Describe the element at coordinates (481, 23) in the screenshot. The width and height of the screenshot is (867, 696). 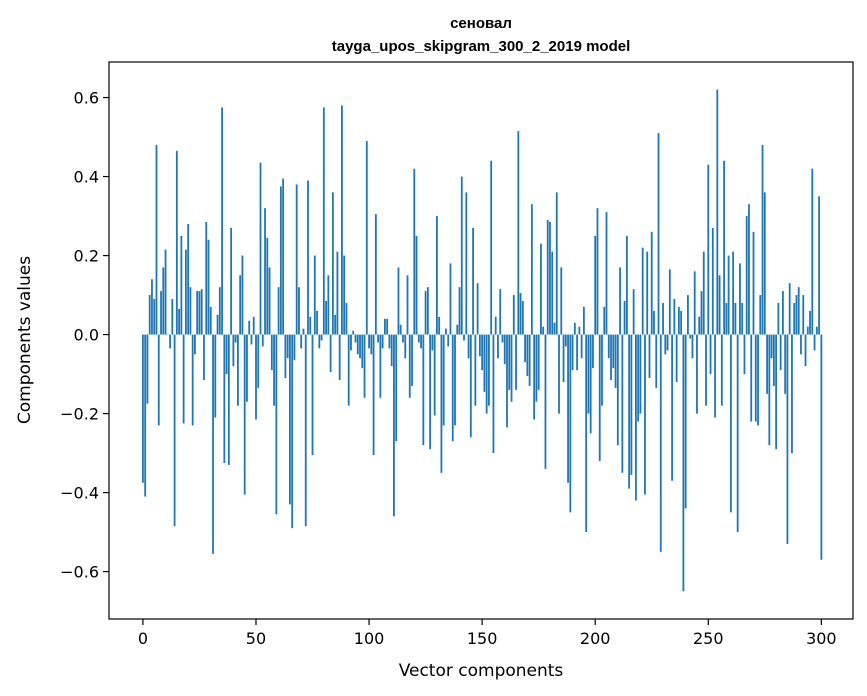
I see `chart-title: сеновал` at that location.